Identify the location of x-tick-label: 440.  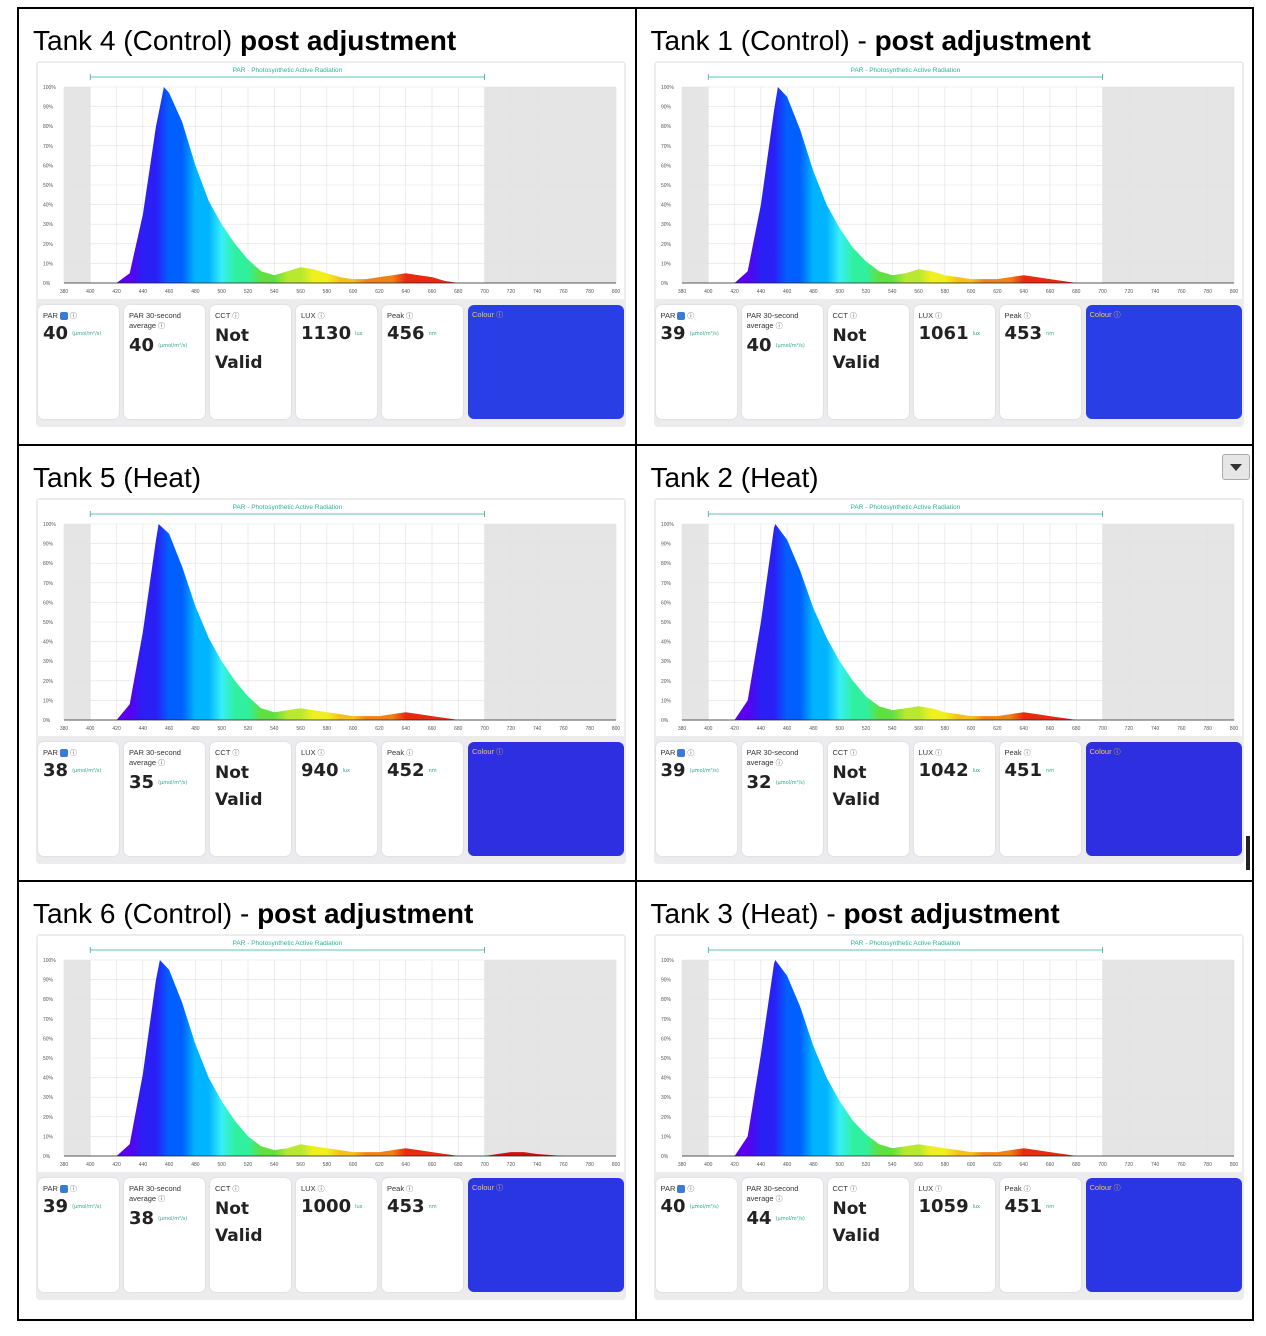
(760, 1165).